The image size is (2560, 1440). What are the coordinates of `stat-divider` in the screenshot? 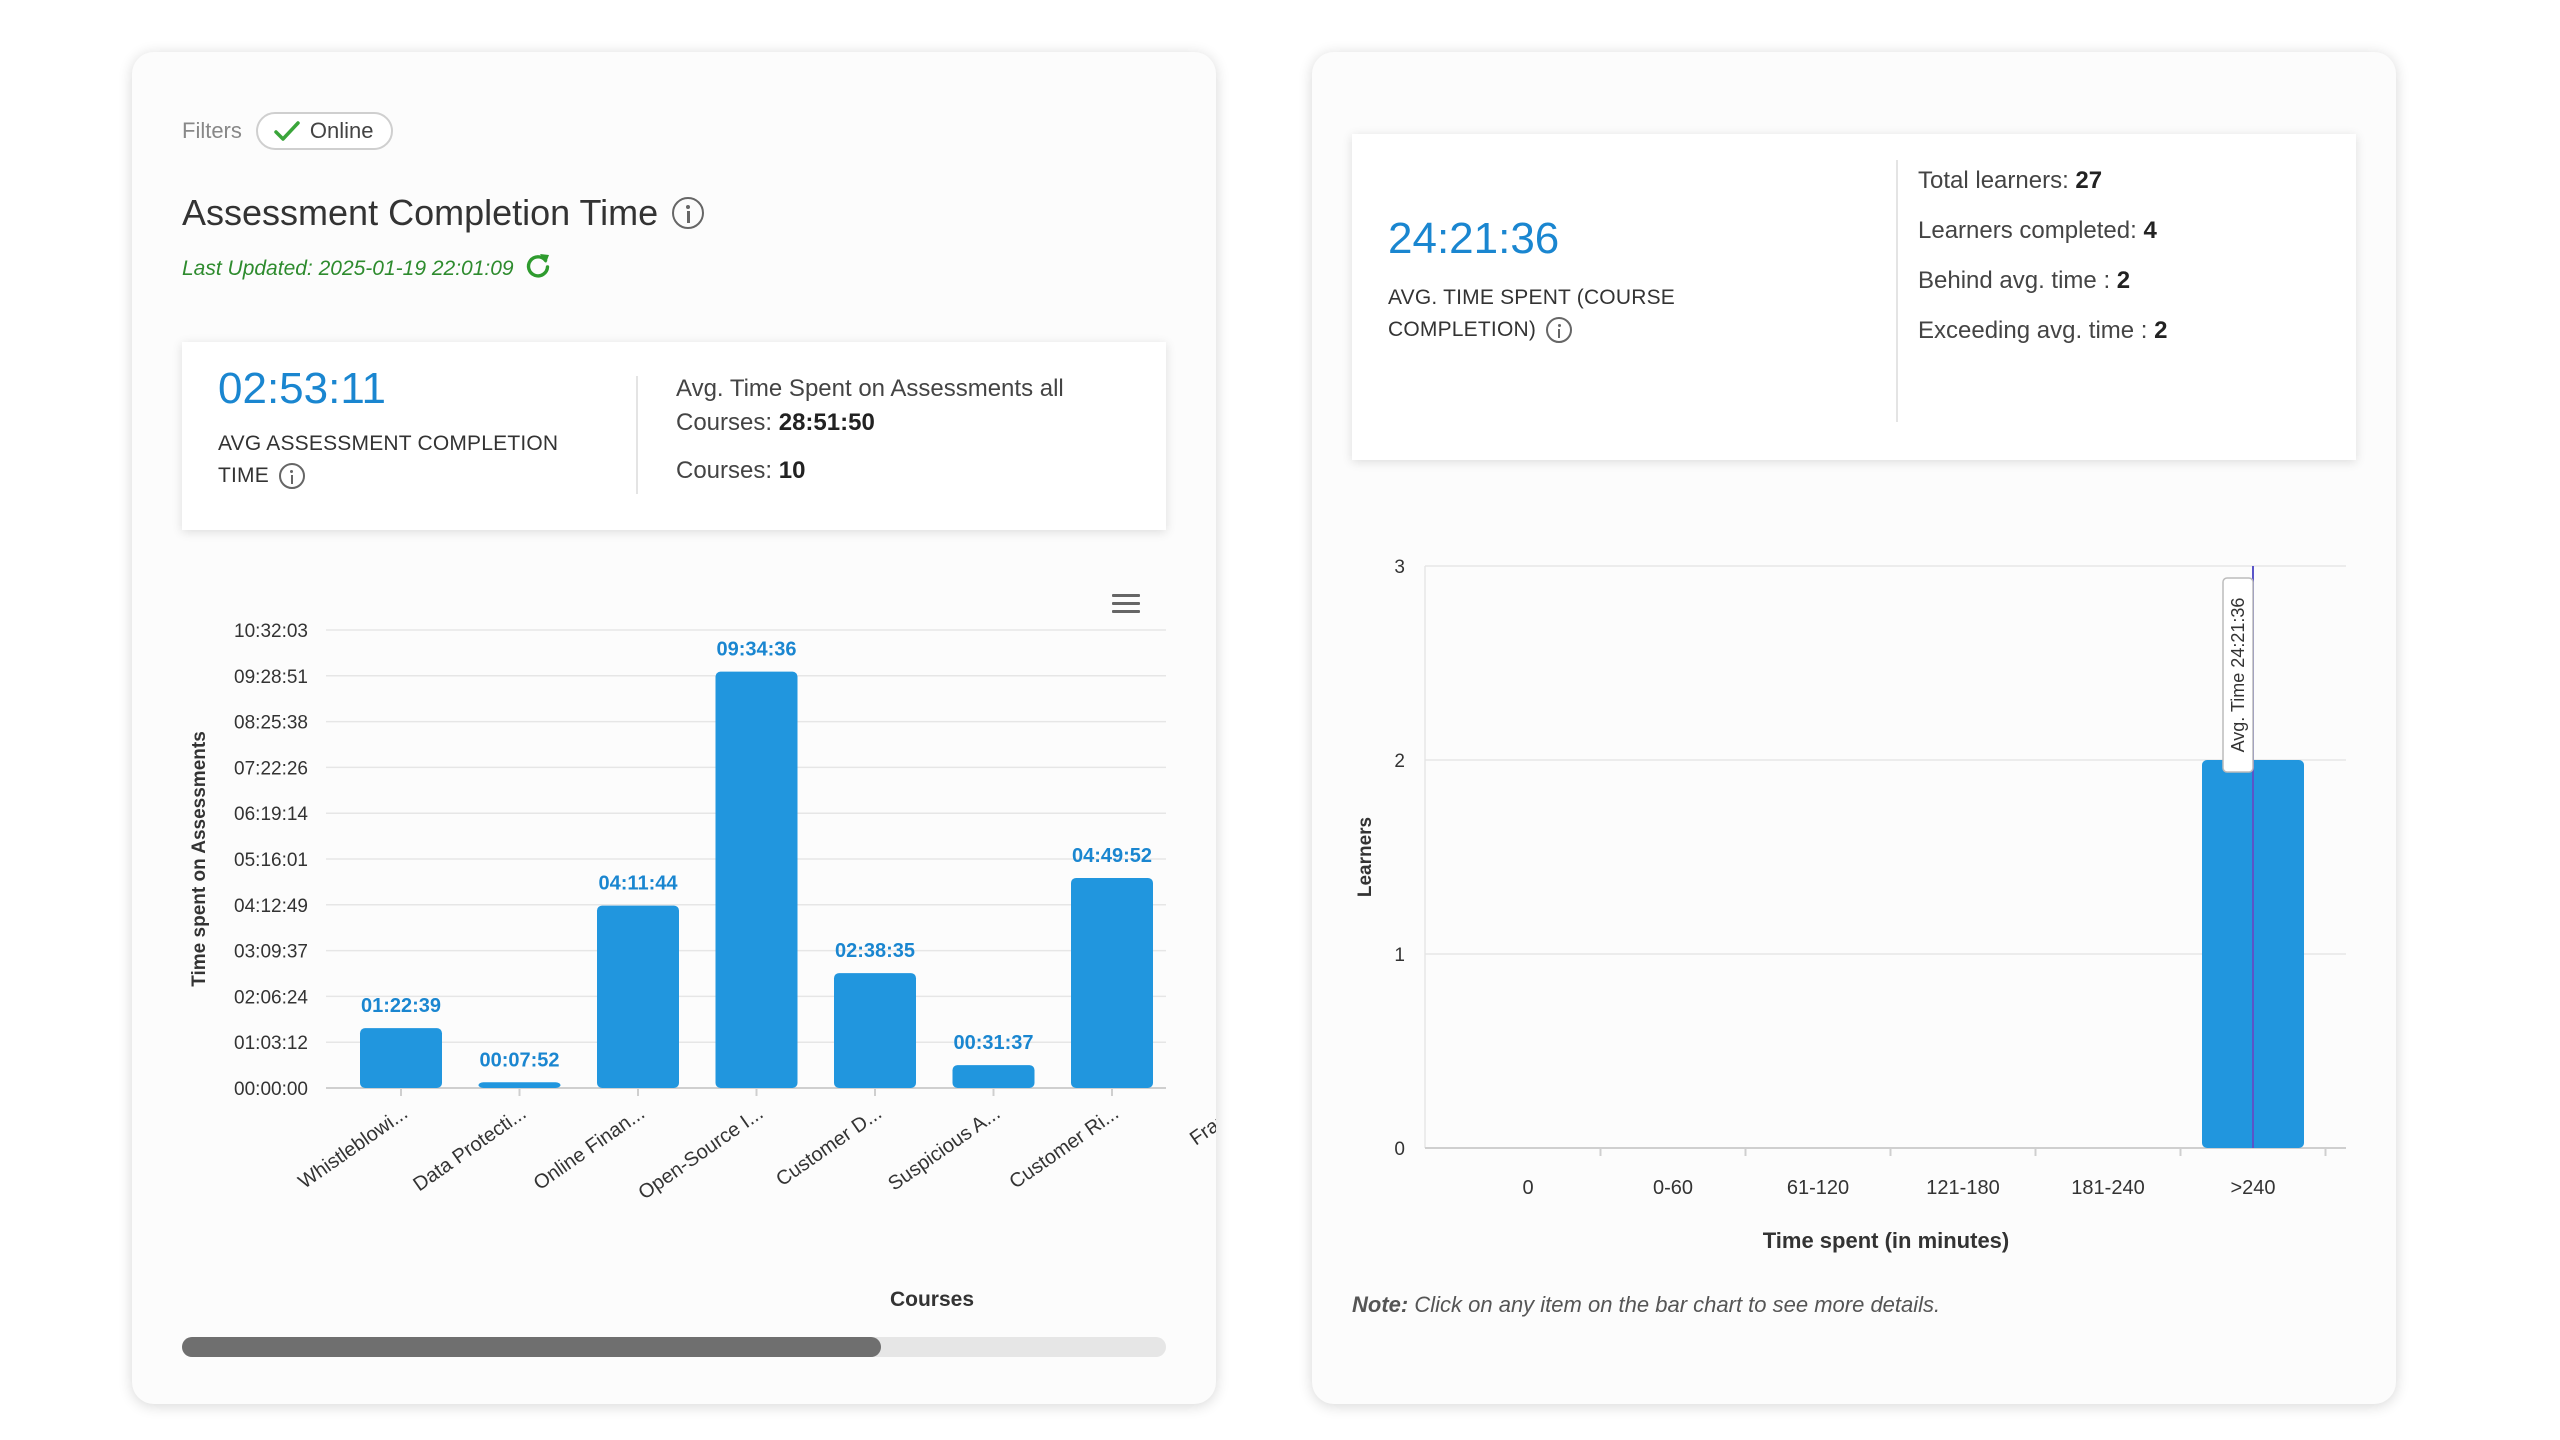 It's located at (637, 435).